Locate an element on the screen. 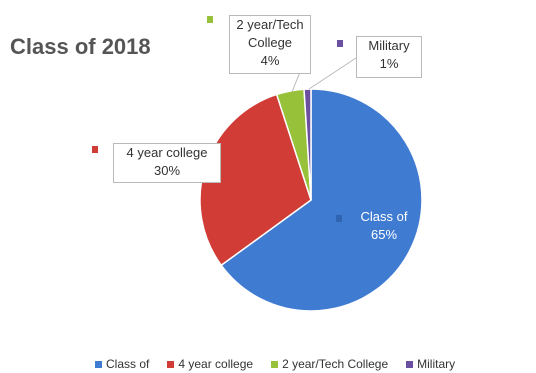 The image size is (536, 373). data-label-class-of: Class of 65% is located at coordinates (384, 226).